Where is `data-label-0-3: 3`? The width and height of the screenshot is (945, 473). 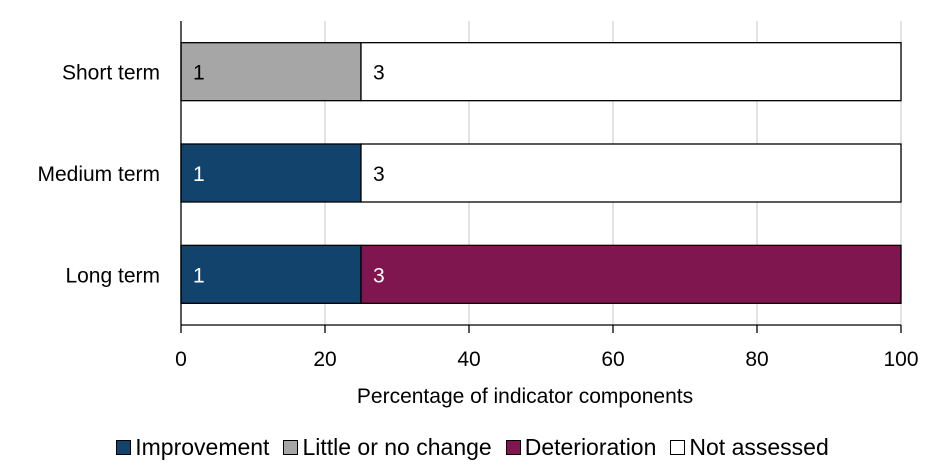 data-label-0-3: 3 is located at coordinates (379, 73).